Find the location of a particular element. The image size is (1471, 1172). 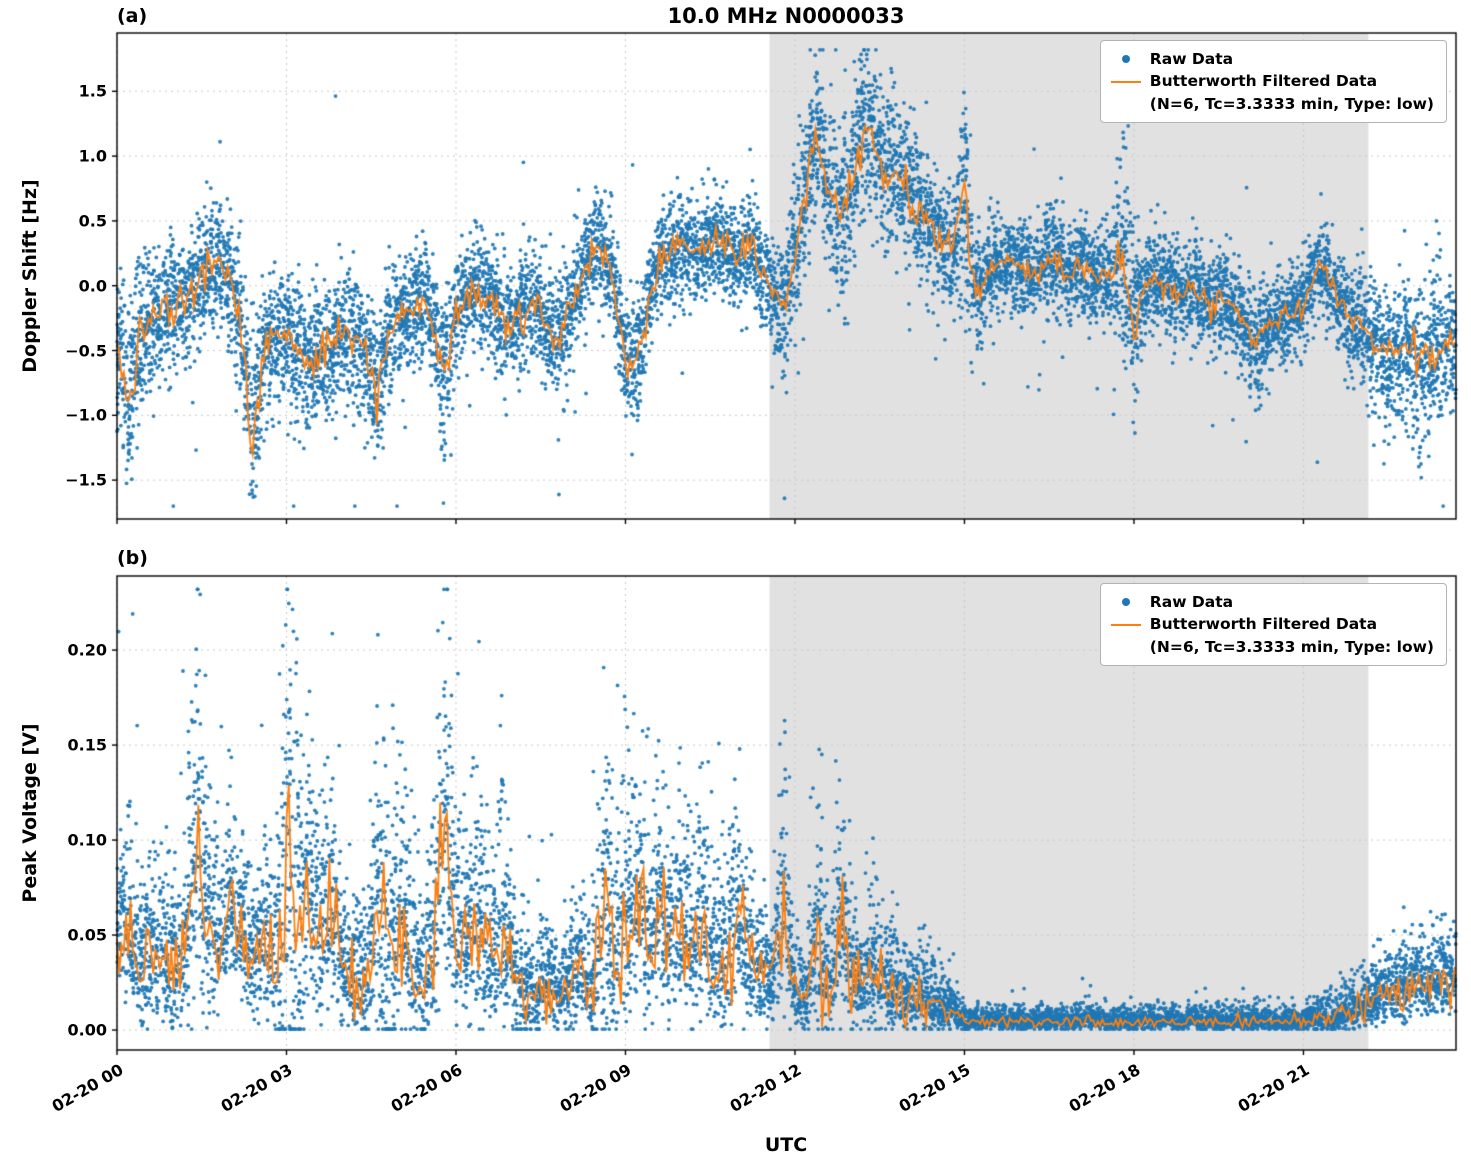

panel-a-label: (a) is located at coordinates (132, 16).